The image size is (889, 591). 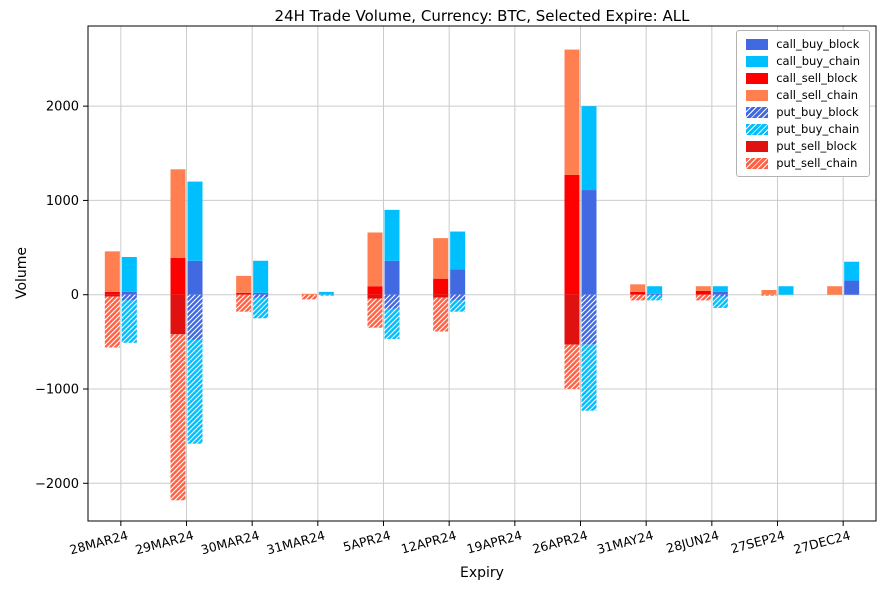 What do you see at coordinates (494, 541) in the screenshot?
I see `x-tick-label: 19APR24` at bounding box center [494, 541].